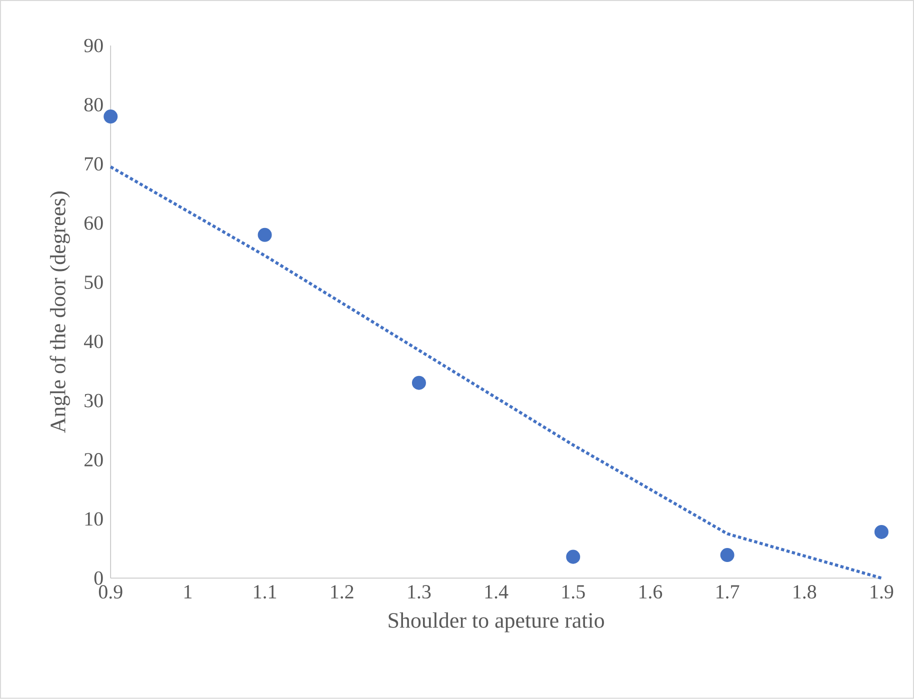 The height and width of the screenshot is (699, 914). I want to click on y-axis-title: Angle of the door (degrees), so click(60, 312).